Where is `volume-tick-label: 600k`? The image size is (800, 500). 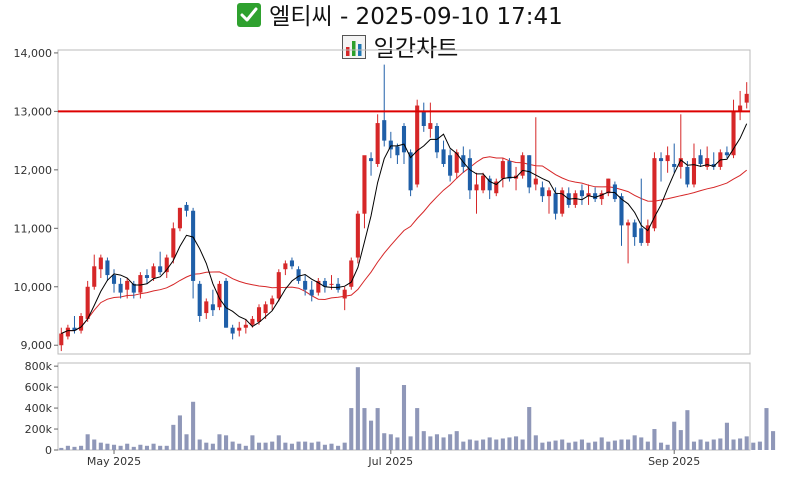
volume-tick-label: 600k is located at coordinates (39, 387).